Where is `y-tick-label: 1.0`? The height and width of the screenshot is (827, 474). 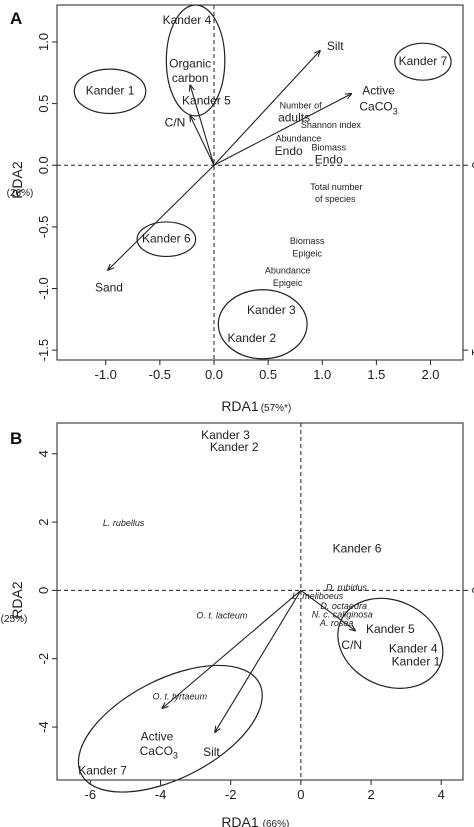
y-tick-label: 1.0 is located at coordinates (43, 42).